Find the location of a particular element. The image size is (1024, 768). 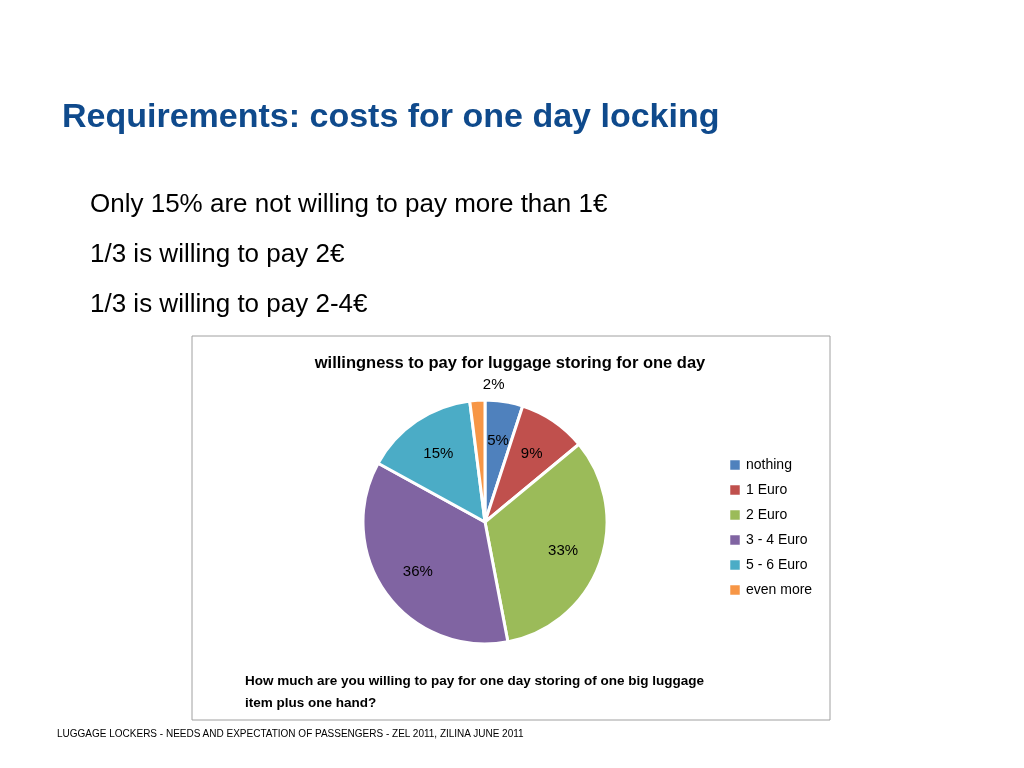

data-label: 36% is located at coordinates (417, 570).